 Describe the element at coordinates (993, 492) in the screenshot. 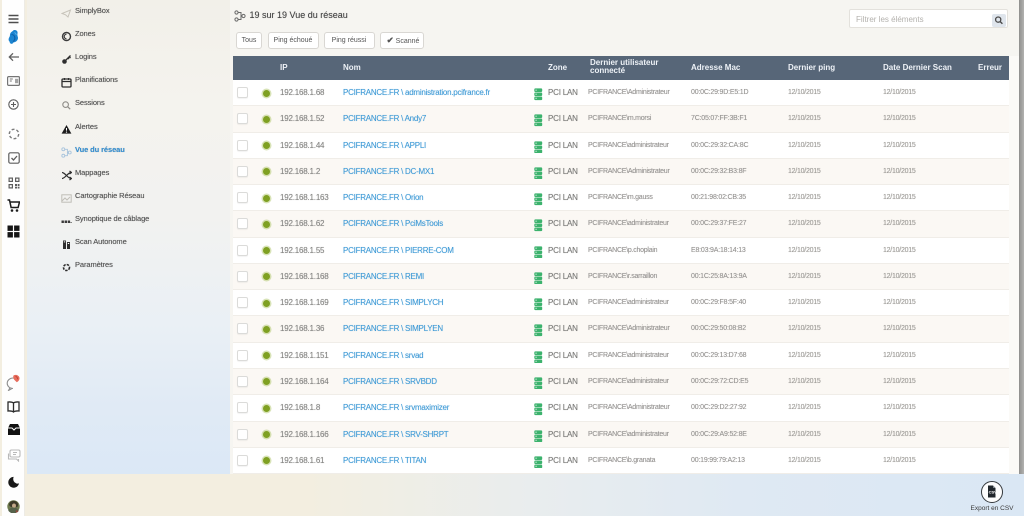

I see `svg-text: CSV` at that location.